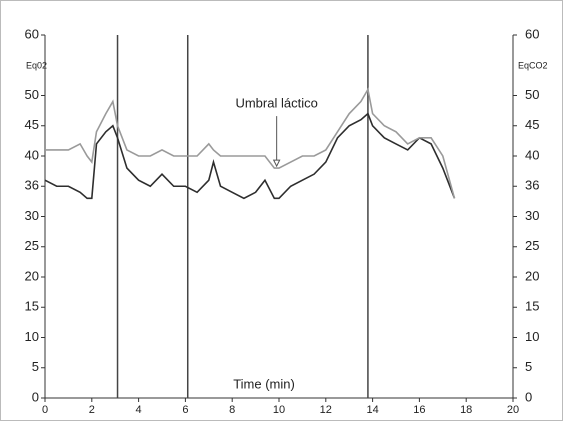 The width and height of the screenshot is (563, 421). Describe the element at coordinates (532, 94) in the screenshot. I see `y2-tick-label: 50` at that location.